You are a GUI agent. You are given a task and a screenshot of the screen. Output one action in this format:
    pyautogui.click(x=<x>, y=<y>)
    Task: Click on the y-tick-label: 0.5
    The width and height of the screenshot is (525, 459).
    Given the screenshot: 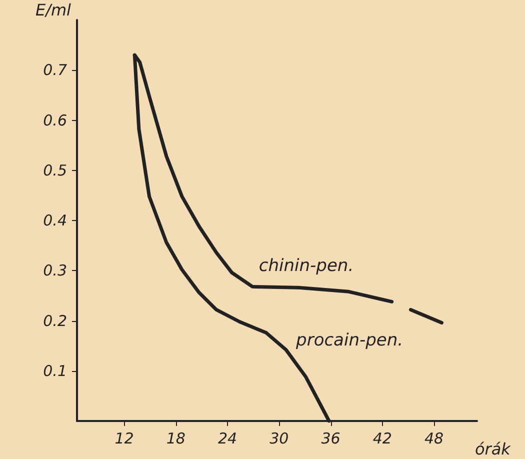 What is the action you would take?
    pyautogui.click(x=55, y=170)
    